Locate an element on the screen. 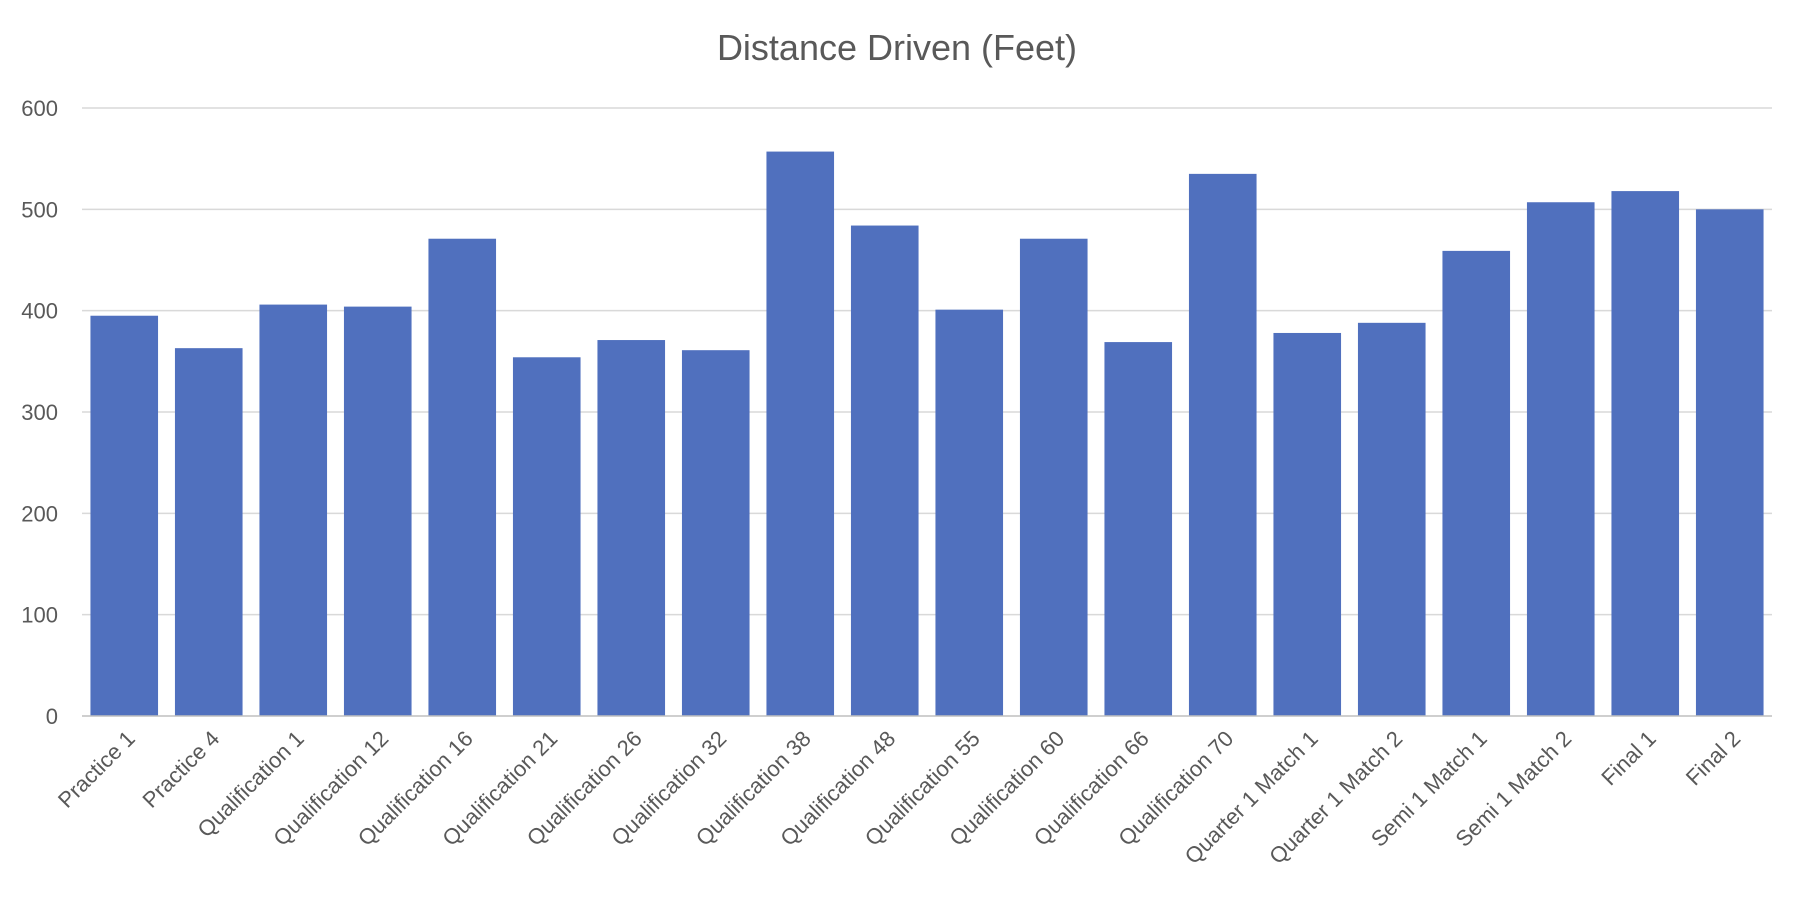 This screenshot has height=914, width=1794. y-tick-label: 100 is located at coordinates (39, 615).